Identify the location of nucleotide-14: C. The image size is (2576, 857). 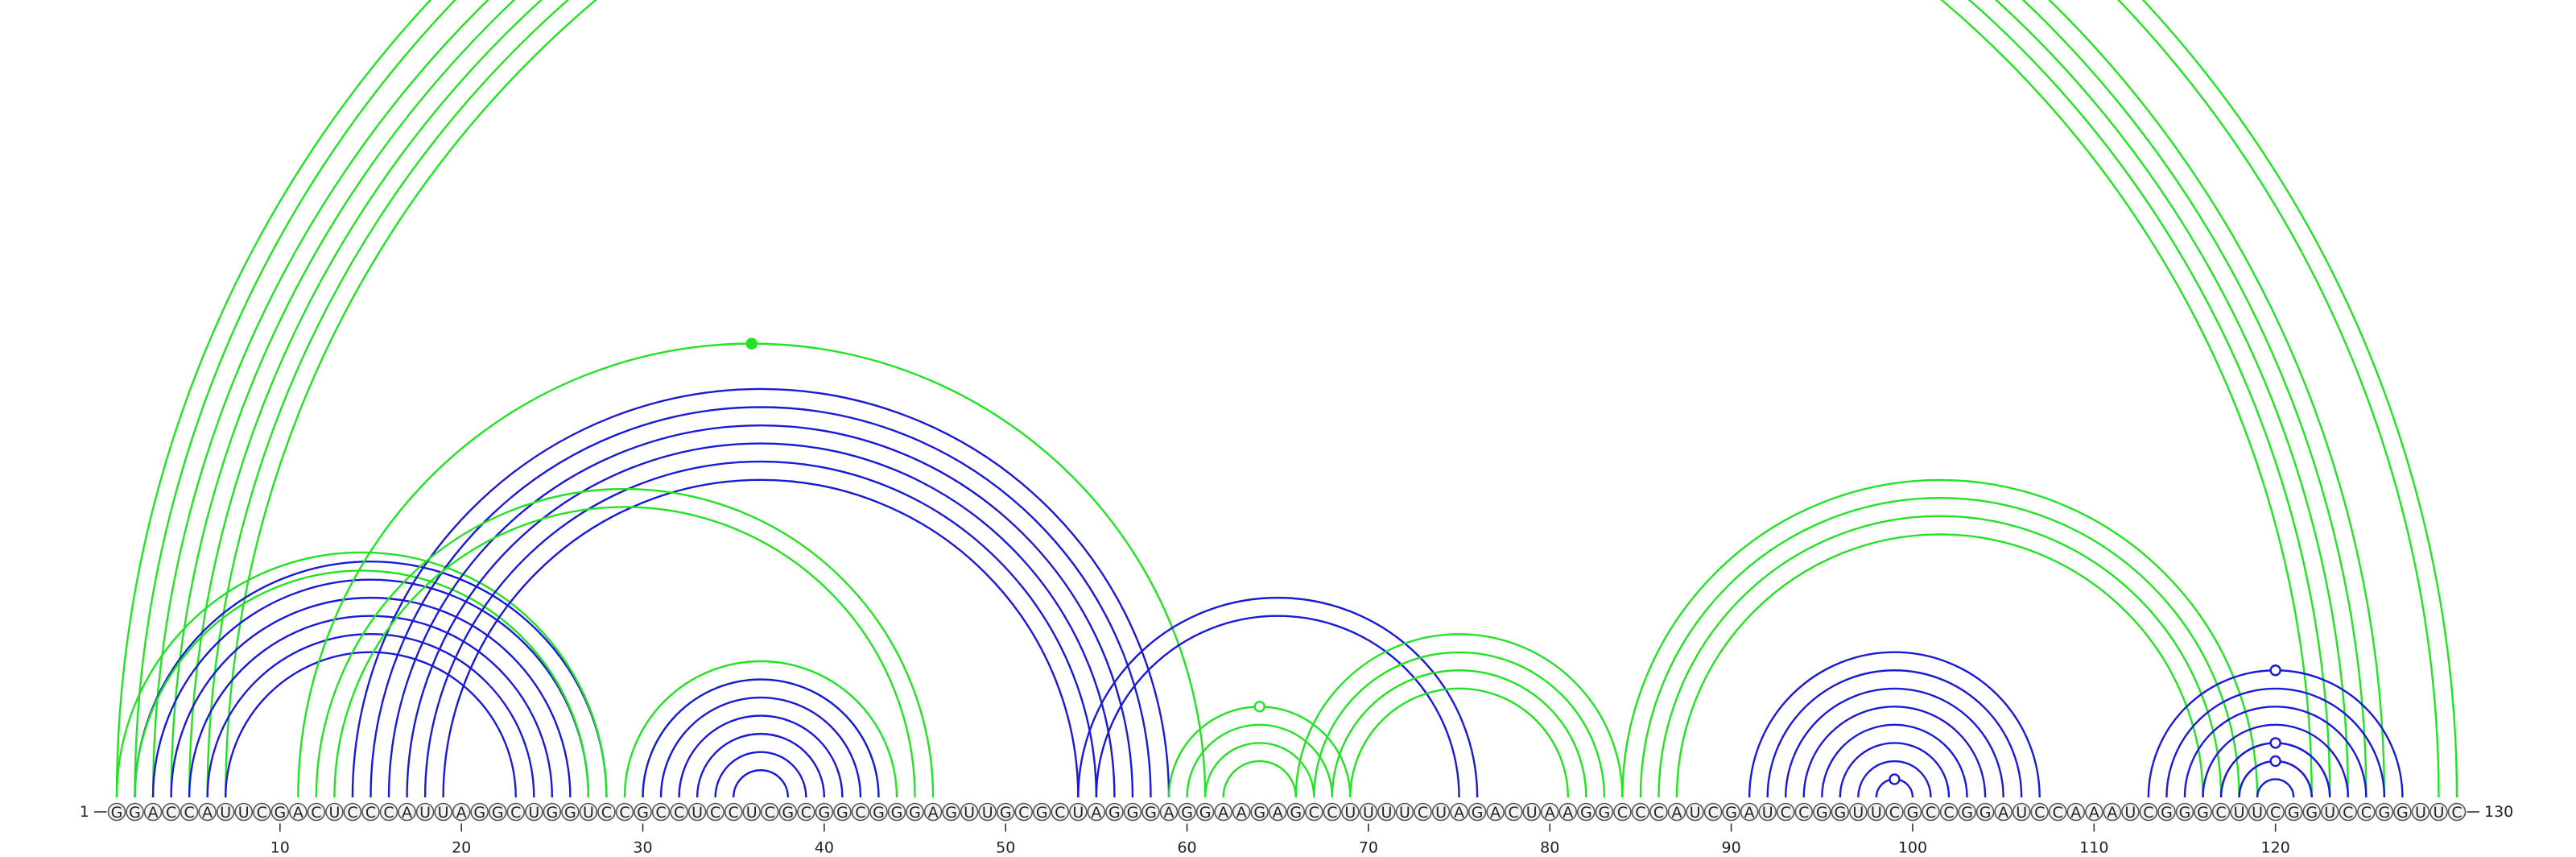
(352, 812).